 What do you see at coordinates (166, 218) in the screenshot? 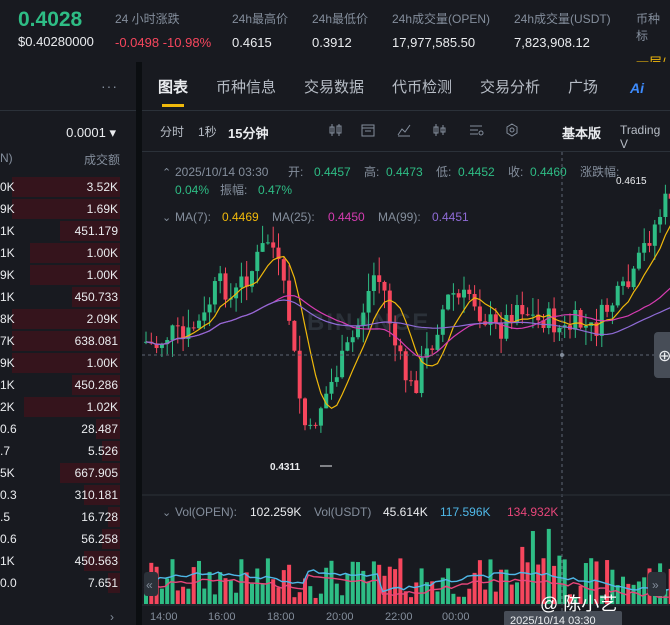
I see `ma-collapse-icon: ⌄` at bounding box center [166, 218].